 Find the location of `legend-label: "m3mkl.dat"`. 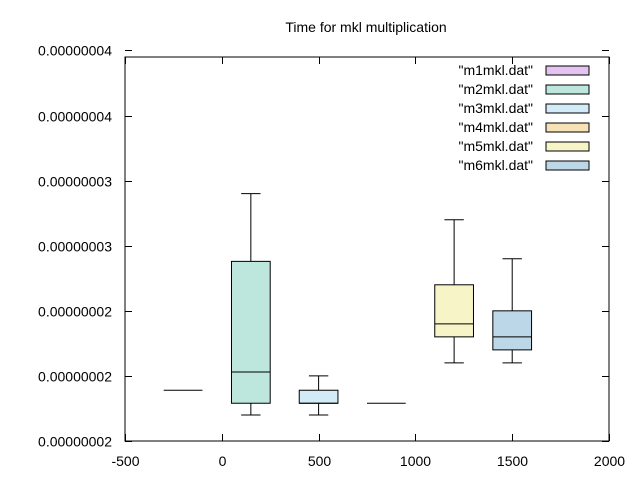

legend-label: "m3mkl.dat" is located at coordinates (495, 108).